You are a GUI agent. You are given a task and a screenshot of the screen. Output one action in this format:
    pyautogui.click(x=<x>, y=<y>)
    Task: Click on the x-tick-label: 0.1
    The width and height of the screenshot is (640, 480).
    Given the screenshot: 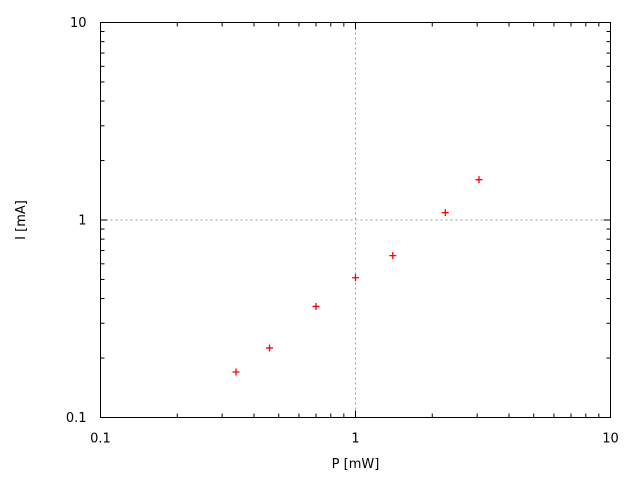 What is the action you would take?
    pyautogui.click(x=100, y=439)
    